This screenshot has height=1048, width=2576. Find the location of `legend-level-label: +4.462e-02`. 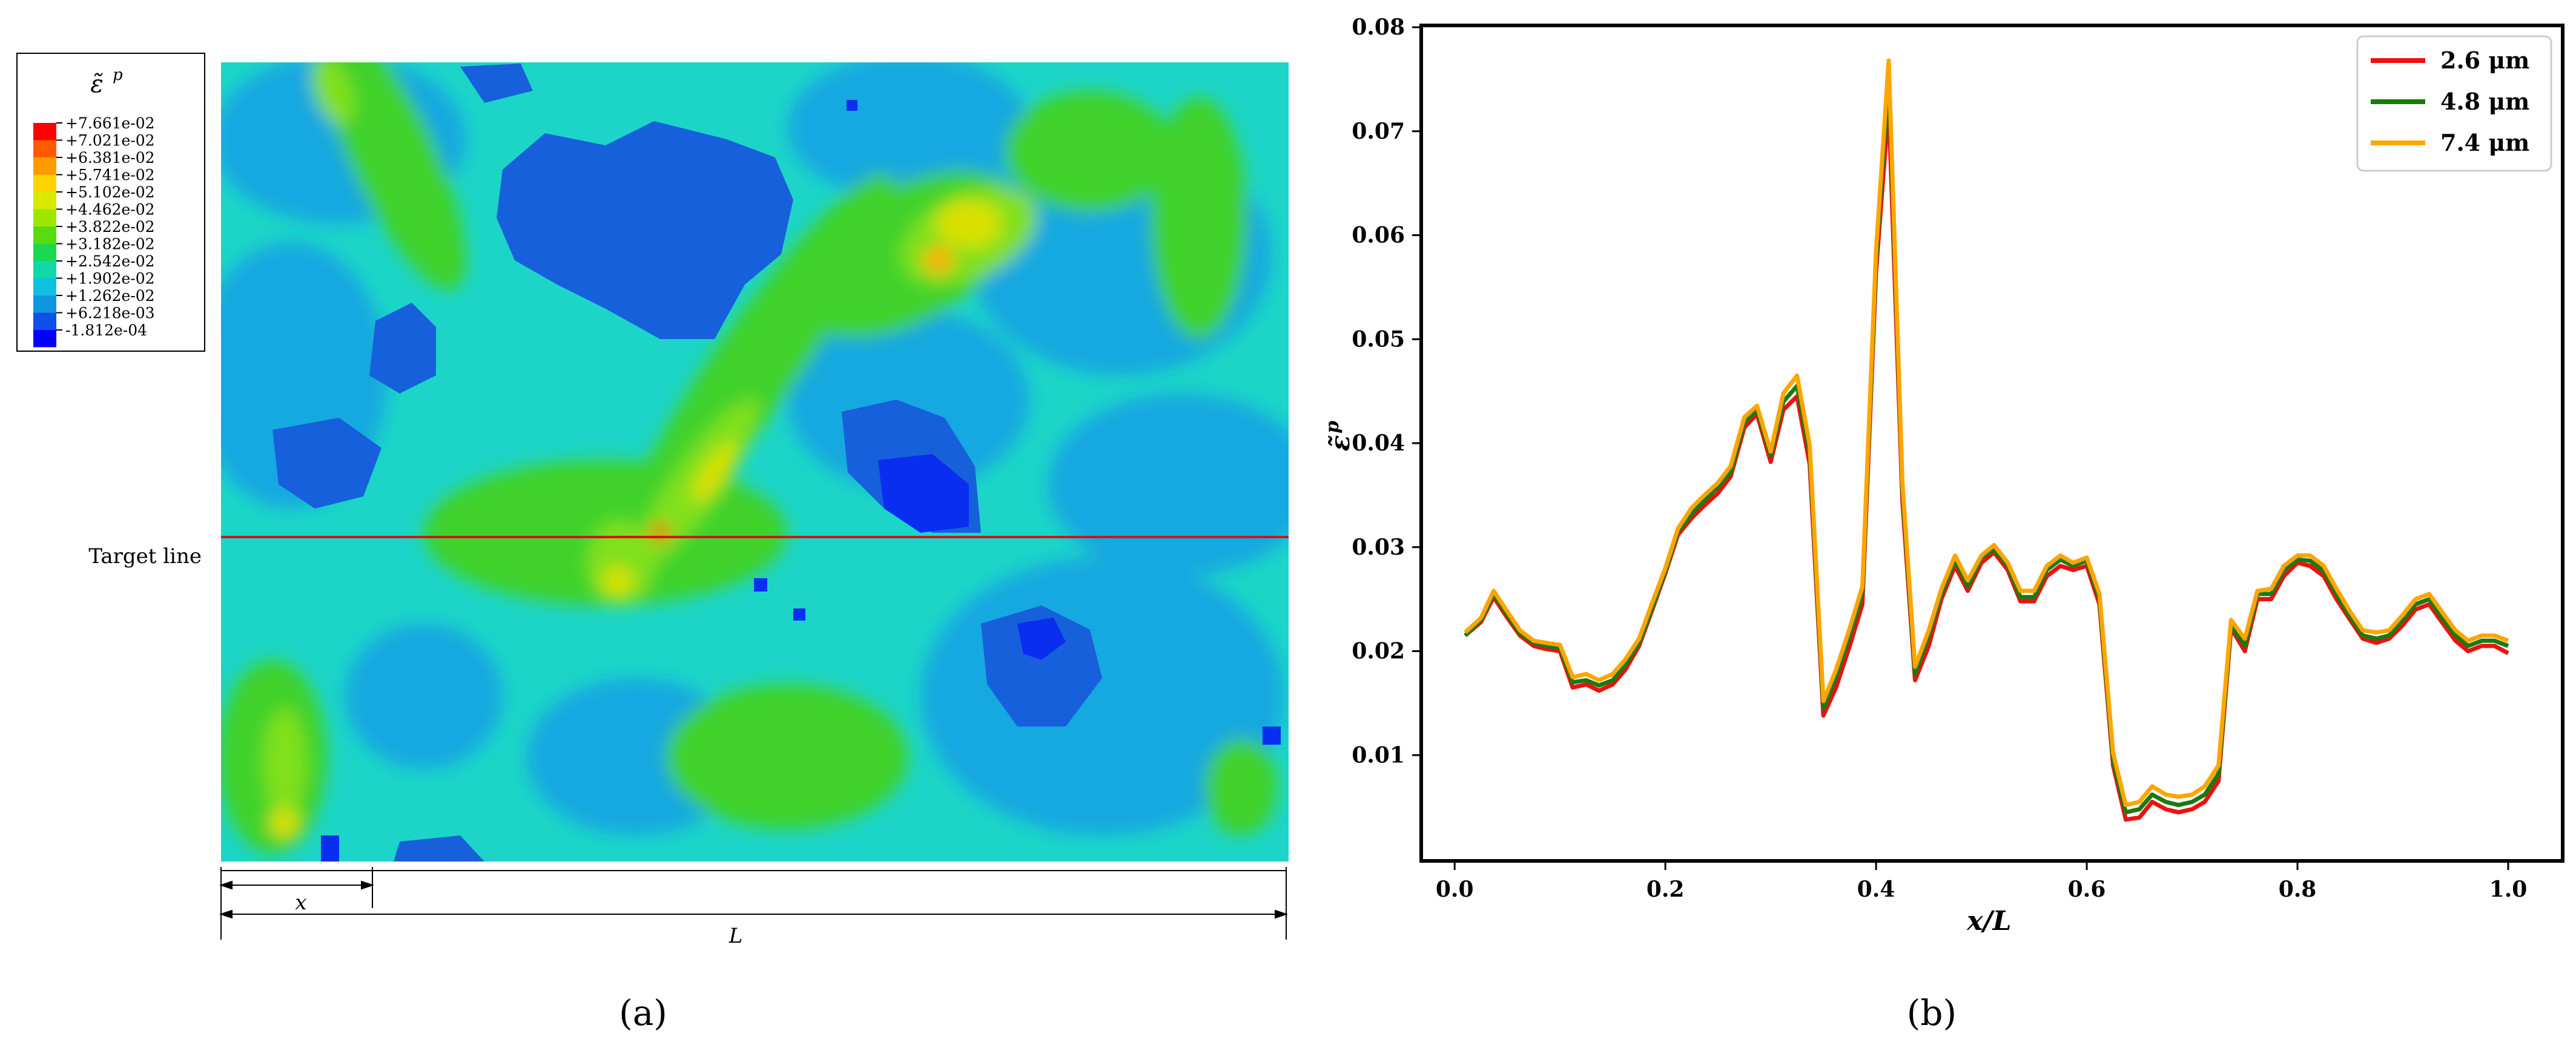

legend-level-label: +4.462e-02 is located at coordinates (110, 210).